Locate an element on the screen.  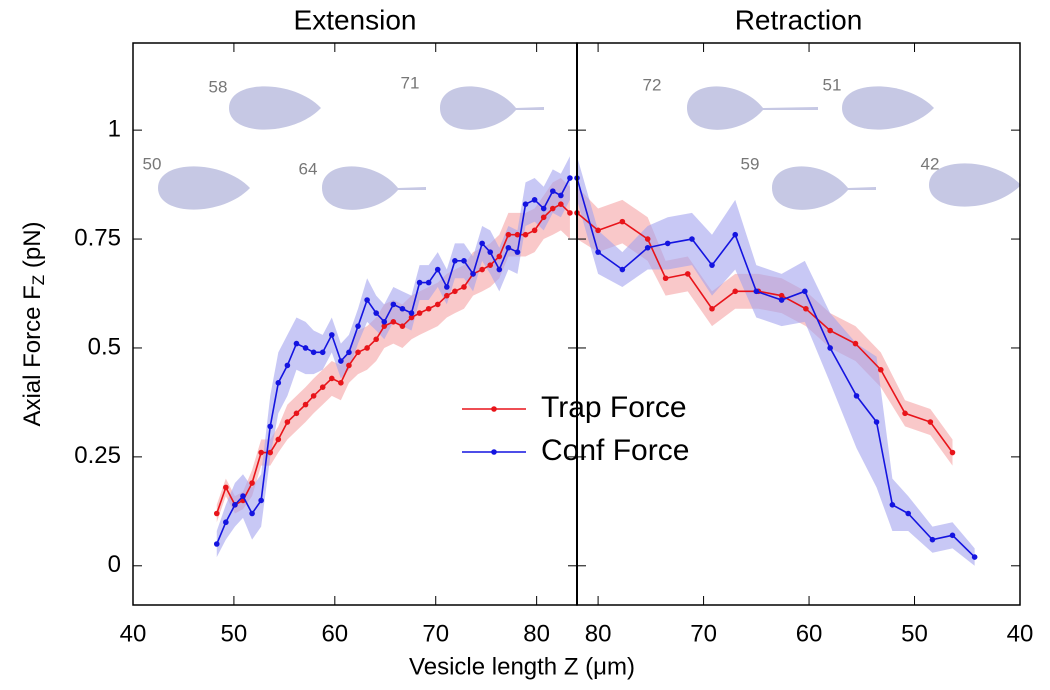
x-tick-label: 70 is located at coordinates (703, 633).